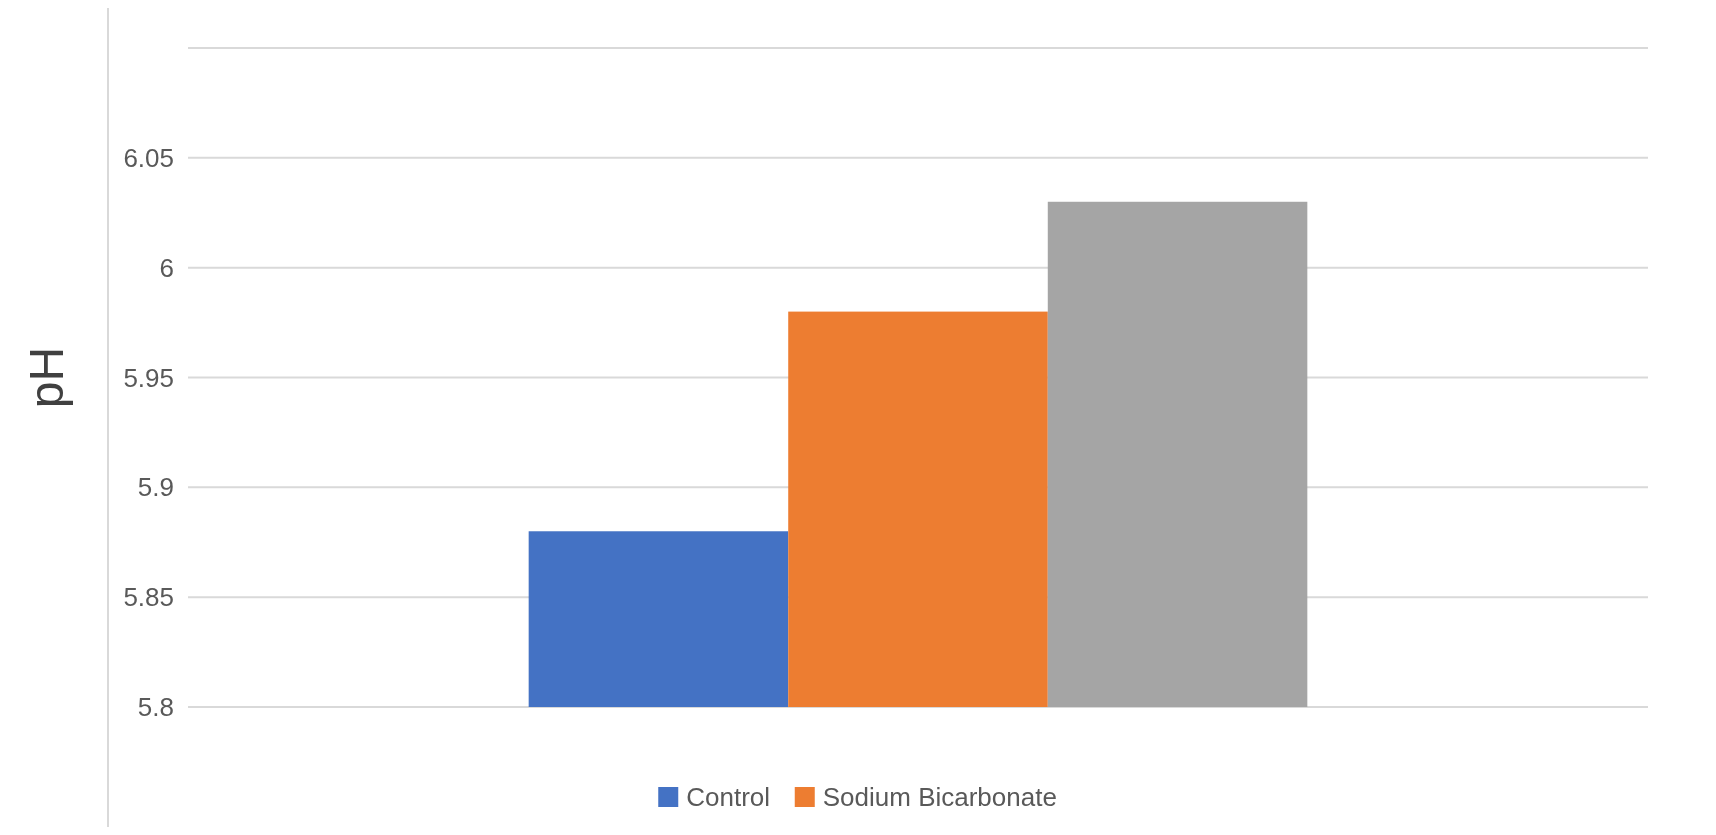 Image resolution: width=1716 pixels, height=835 pixels. I want to click on y-tick-label: 5.8, so click(155, 707).